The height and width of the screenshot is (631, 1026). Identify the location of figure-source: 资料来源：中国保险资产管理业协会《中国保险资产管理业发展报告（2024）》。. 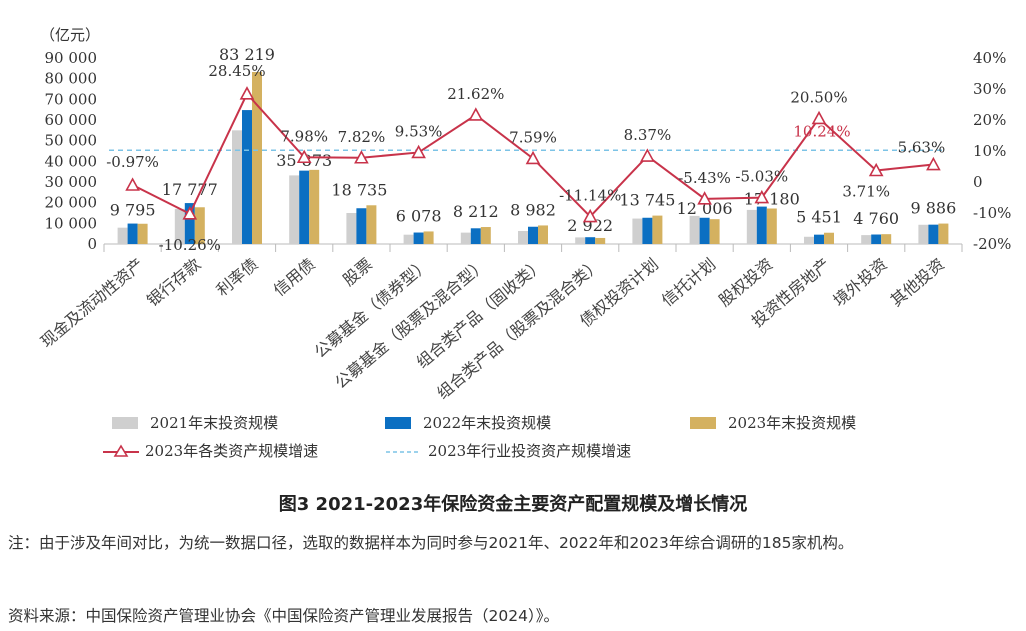
(283, 616).